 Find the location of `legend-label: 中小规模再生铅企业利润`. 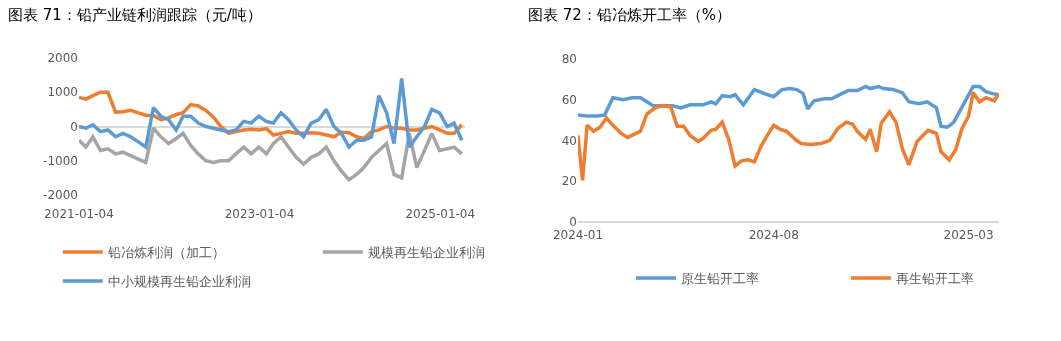

legend-label: 中小规模再生铅企业利润 is located at coordinates (179, 282).